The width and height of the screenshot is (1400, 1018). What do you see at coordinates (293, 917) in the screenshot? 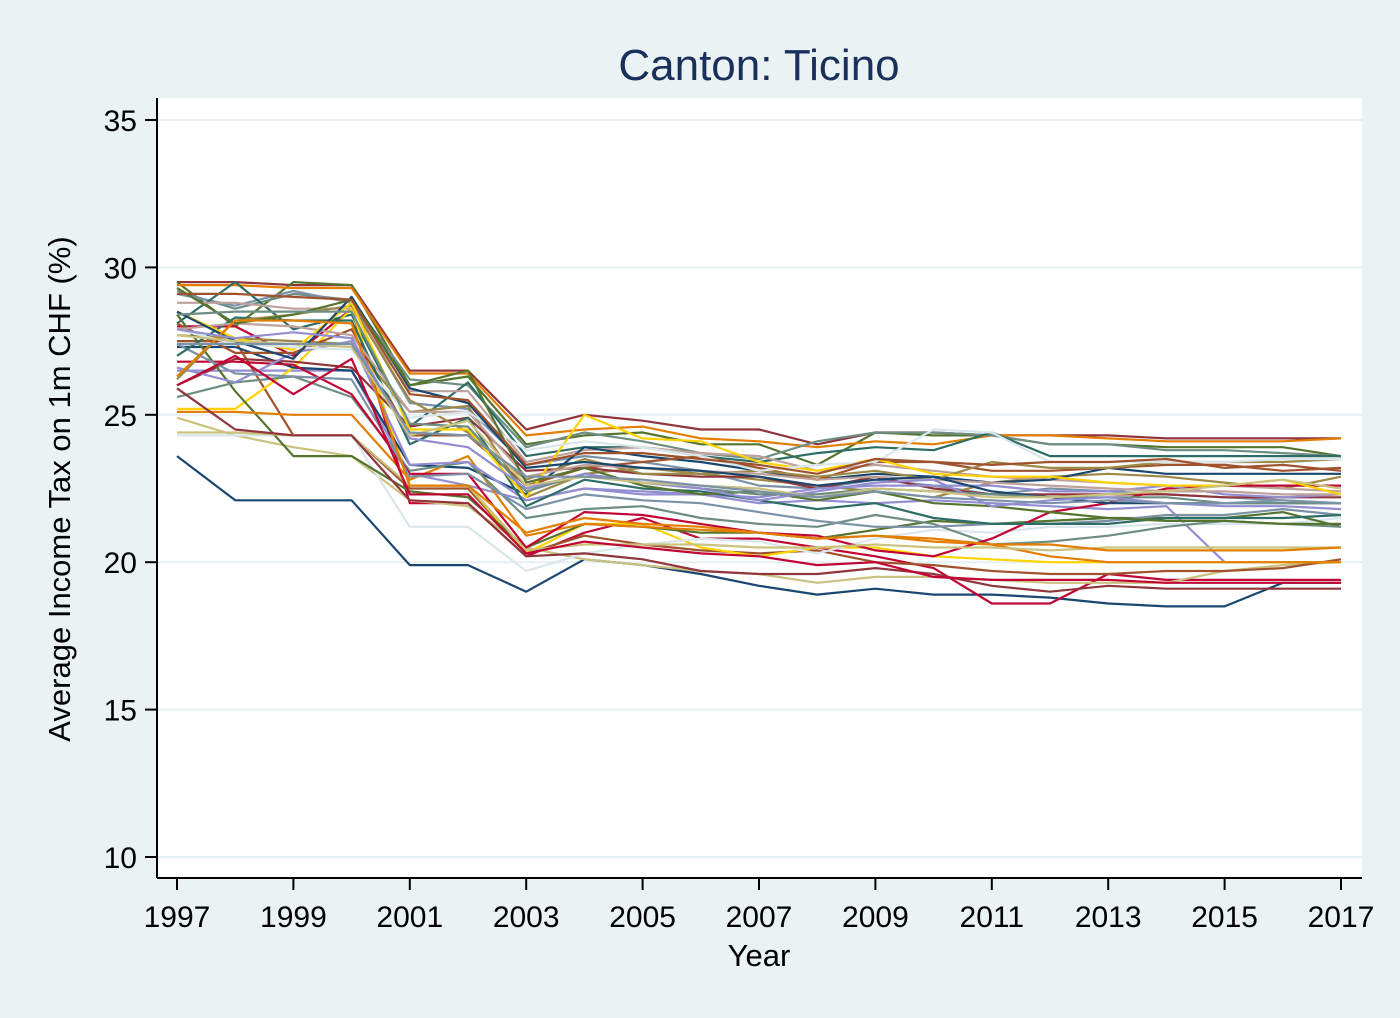
I see `x-tick-label: 1999` at bounding box center [293, 917].